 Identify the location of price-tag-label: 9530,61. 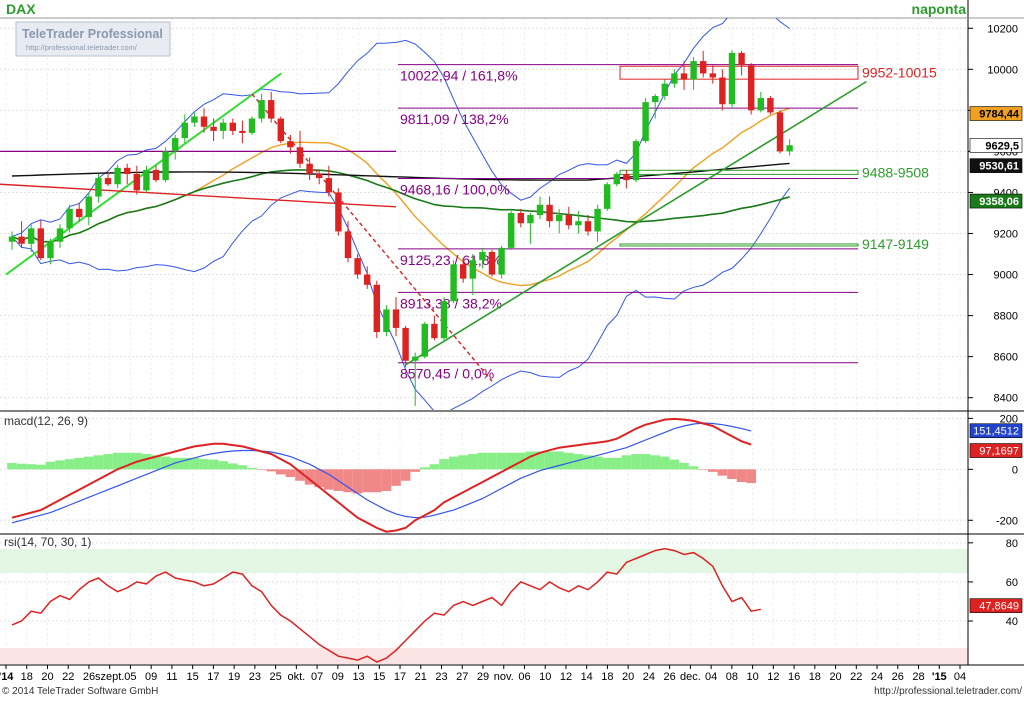
(999, 167).